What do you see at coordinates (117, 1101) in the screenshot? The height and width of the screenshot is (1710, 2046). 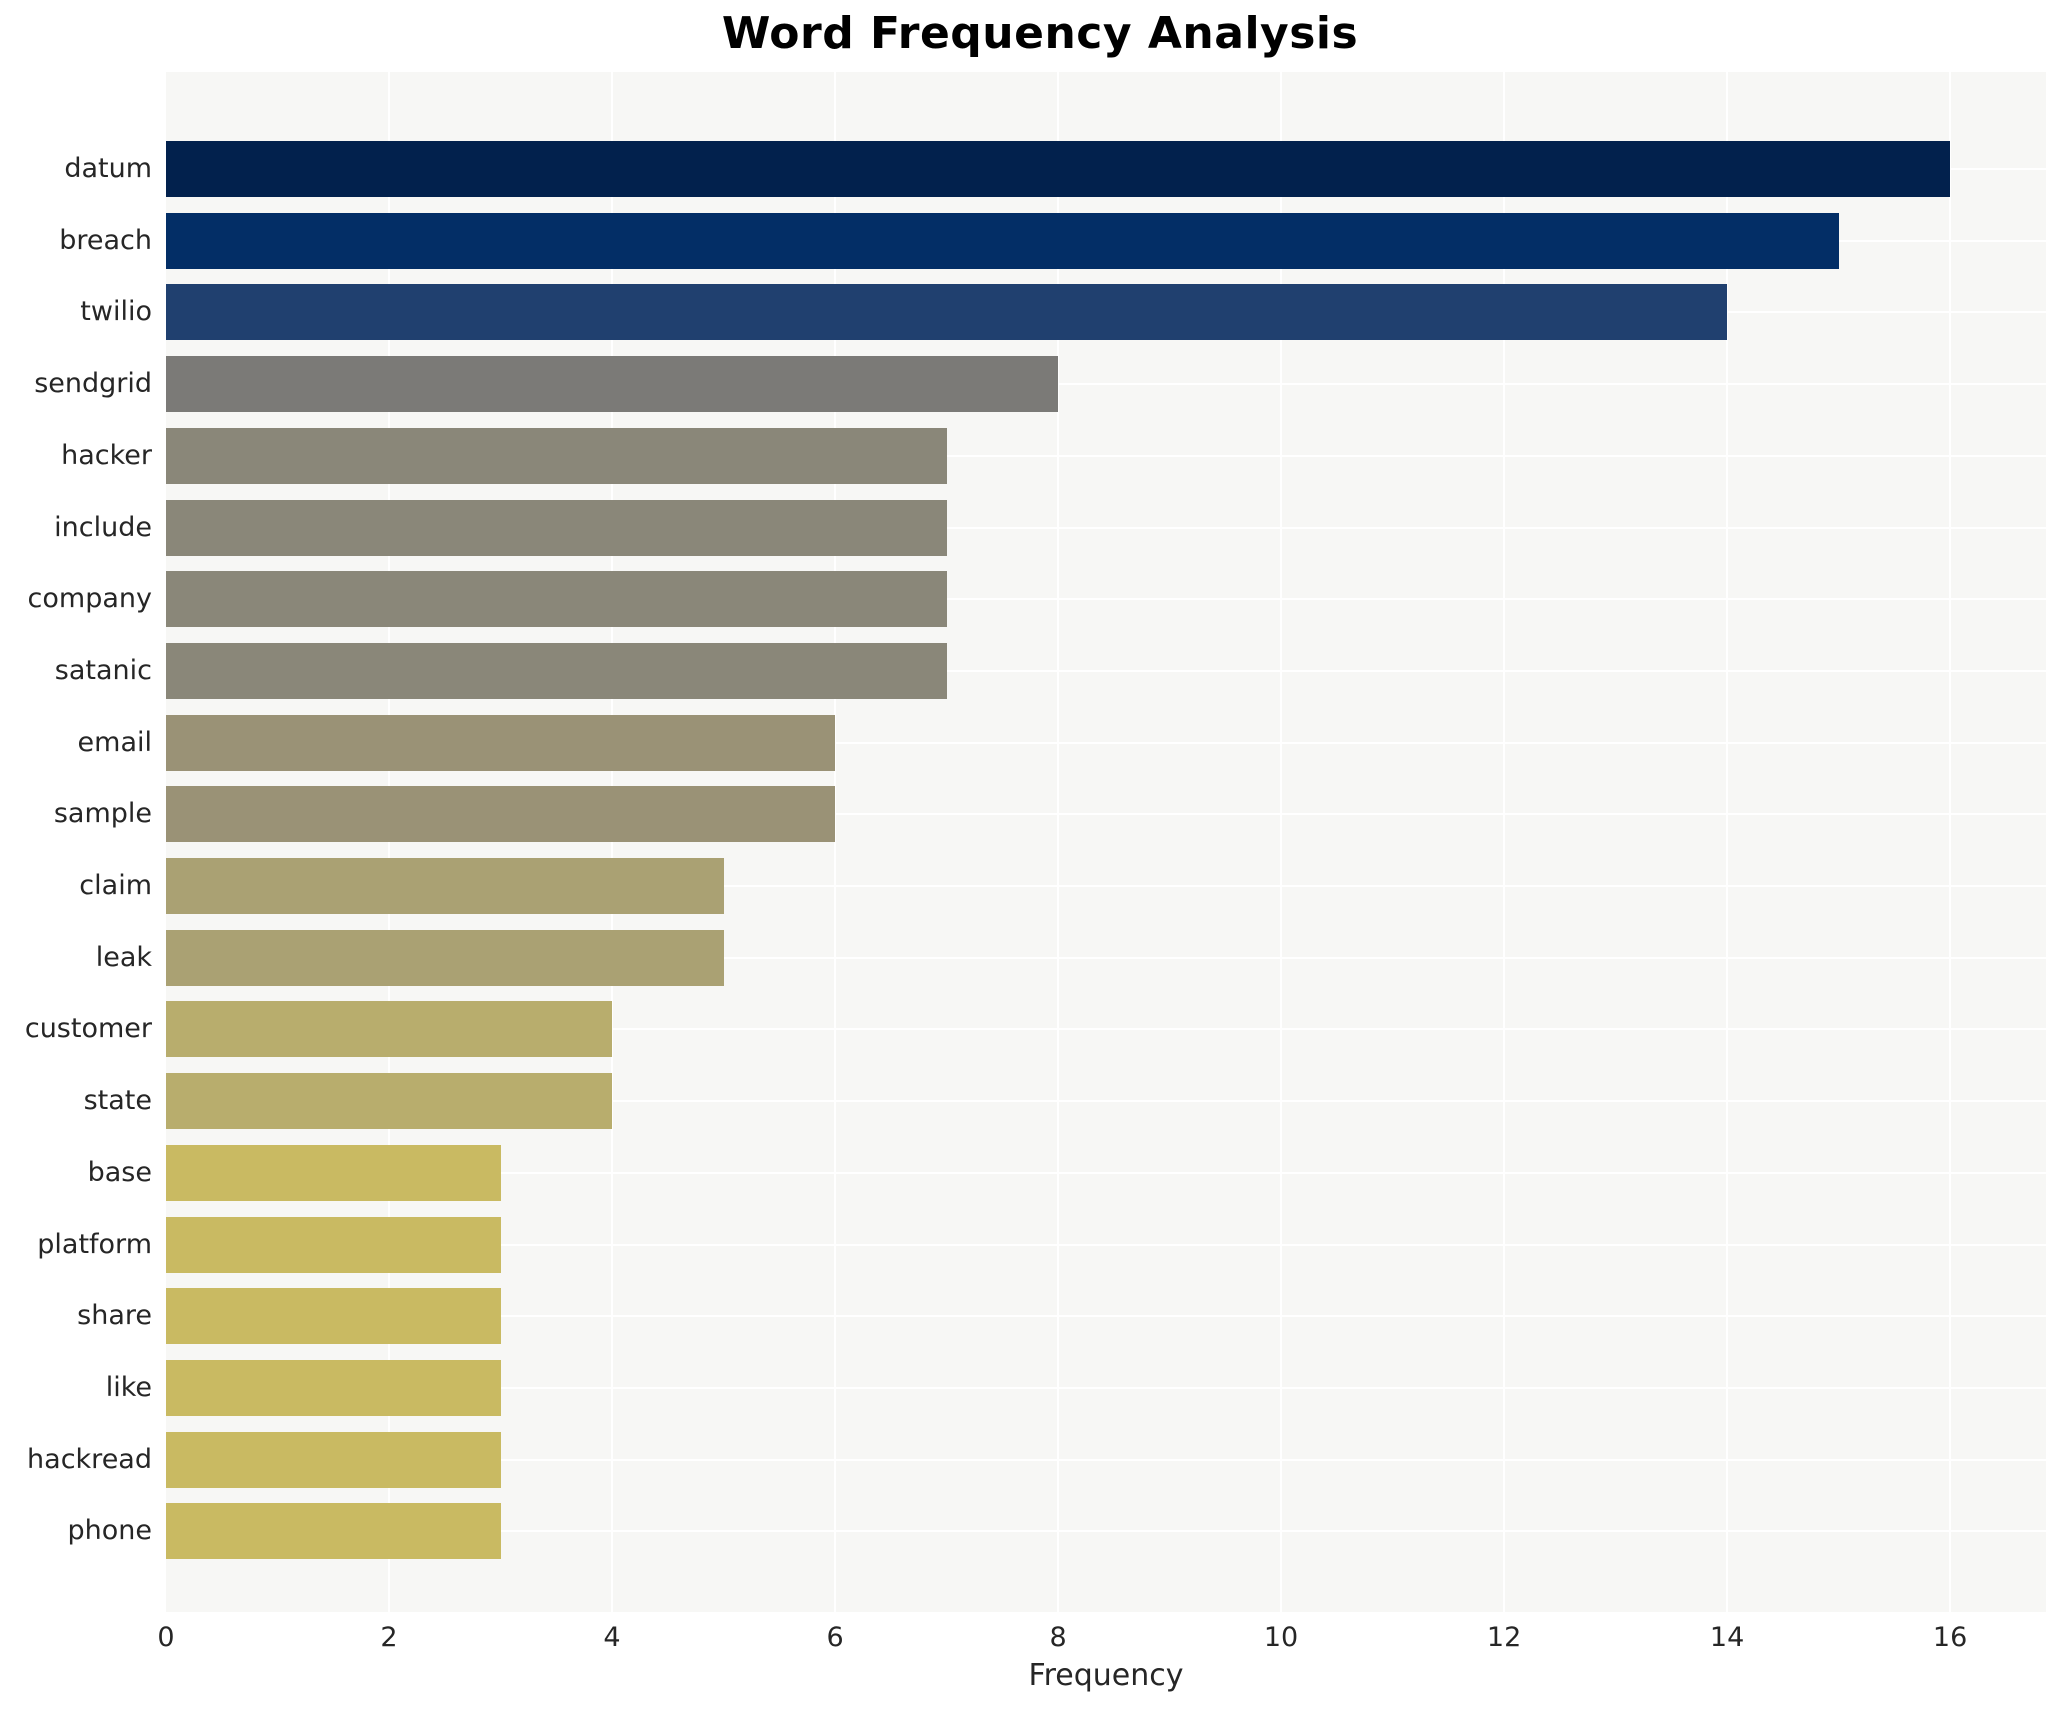 I see `y-tick-label-state: state` at bounding box center [117, 1101].